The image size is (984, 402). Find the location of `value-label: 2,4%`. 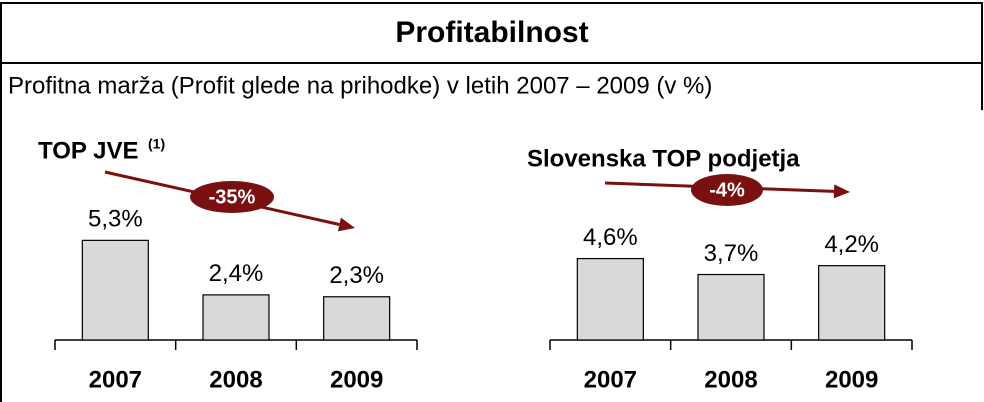

value-label: 2,4% is located at coordinates (236, 273).